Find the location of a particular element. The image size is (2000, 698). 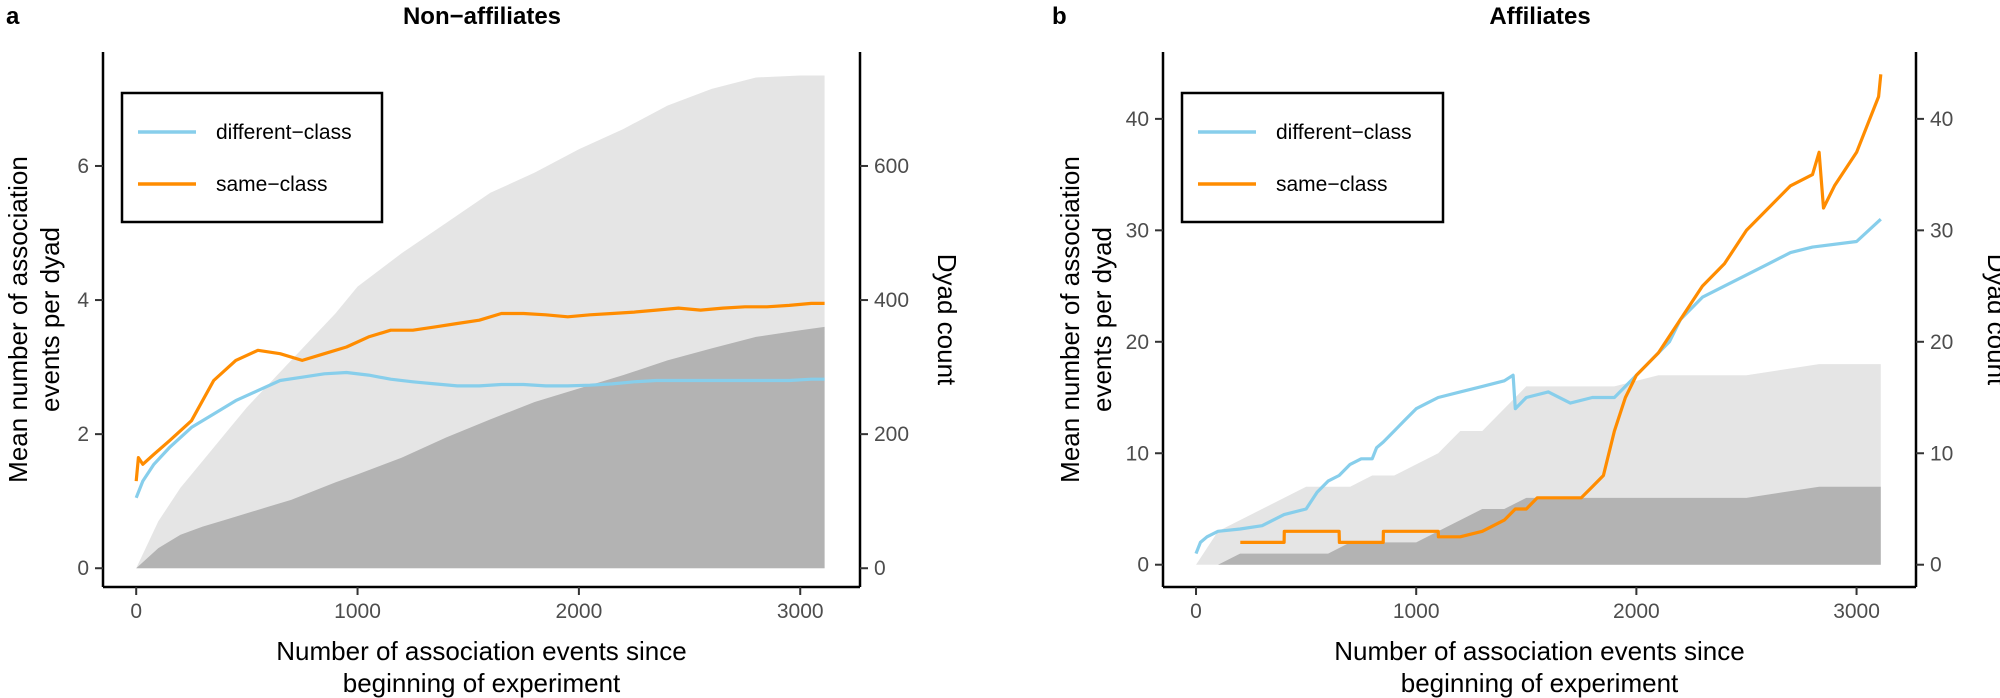

series-line-same-class is located at coordinates (479, 391).